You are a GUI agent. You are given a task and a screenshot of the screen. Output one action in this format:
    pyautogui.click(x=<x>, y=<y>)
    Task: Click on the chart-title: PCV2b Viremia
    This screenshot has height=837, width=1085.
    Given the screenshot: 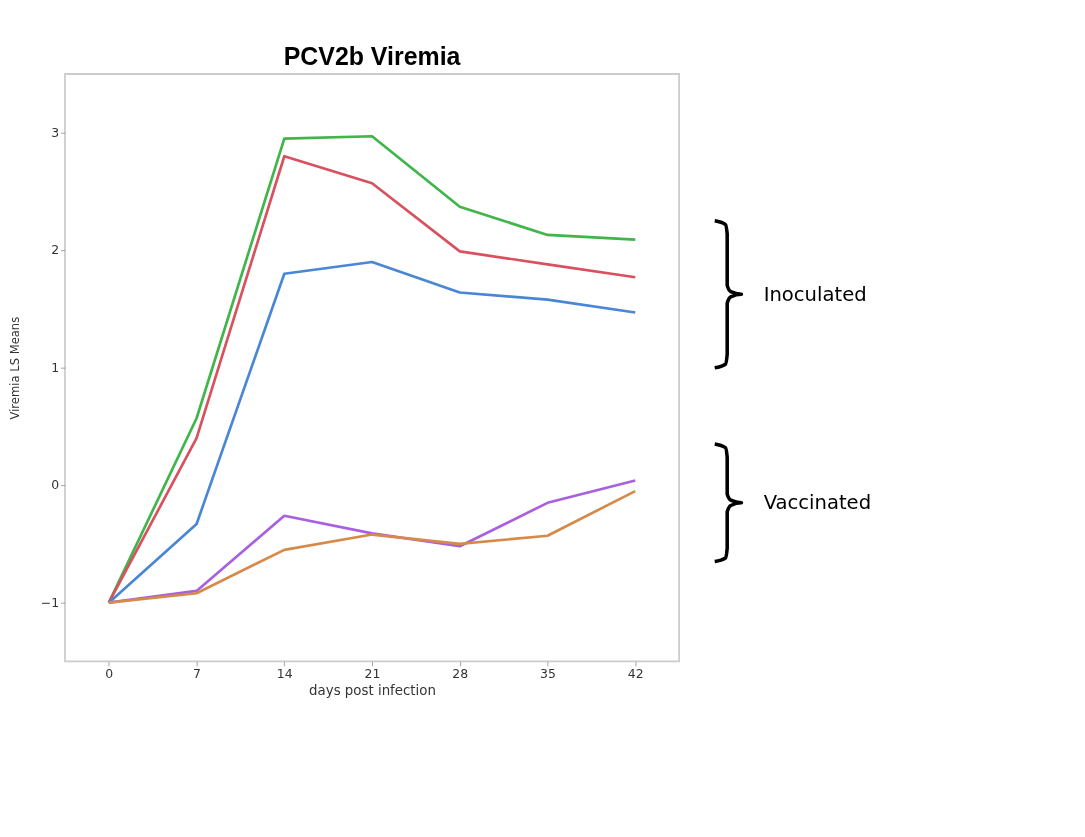 What is the action you would take?
    pyautogui.click(x=372, y=56)
    